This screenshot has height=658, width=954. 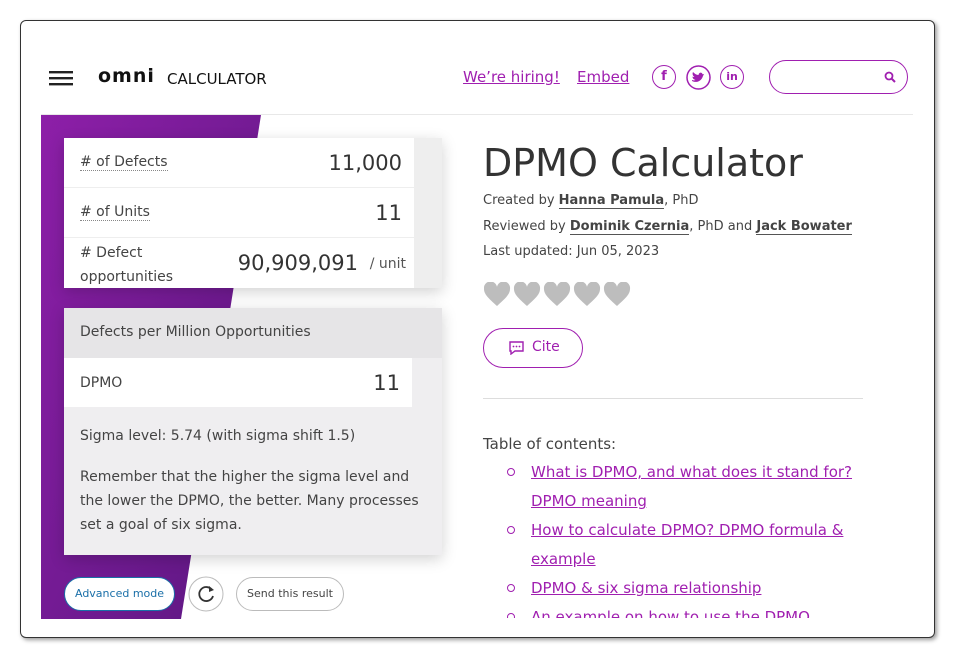 What do you see at coordinates (218, 436) in the screenshot?
I see `sigma-text: Sigma level: 5.74 (with sigma shift 1.5)` at bounding box center [218, 436].